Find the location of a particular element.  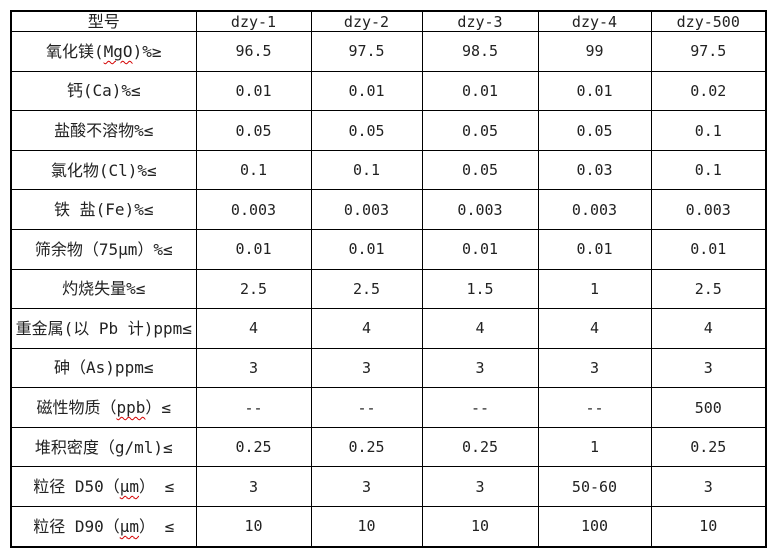

label-segment: 砷（As)ppm≤ is located at coordinates (104, 368).